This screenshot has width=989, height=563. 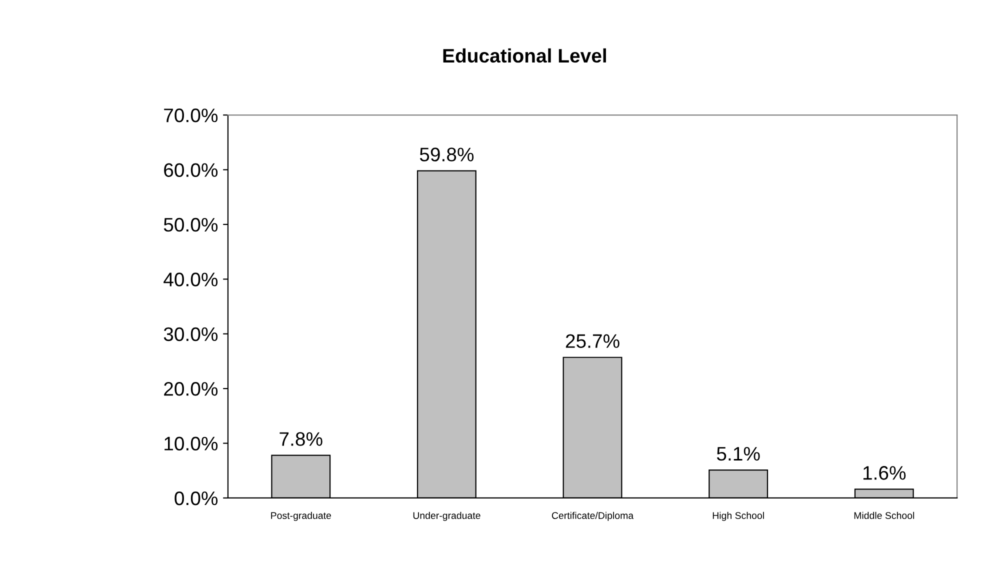 What do you see at coordinates (446, 516) in the screenshot?
I see `x-tick-label: Under-graduate` at bounding box center [446, 516].